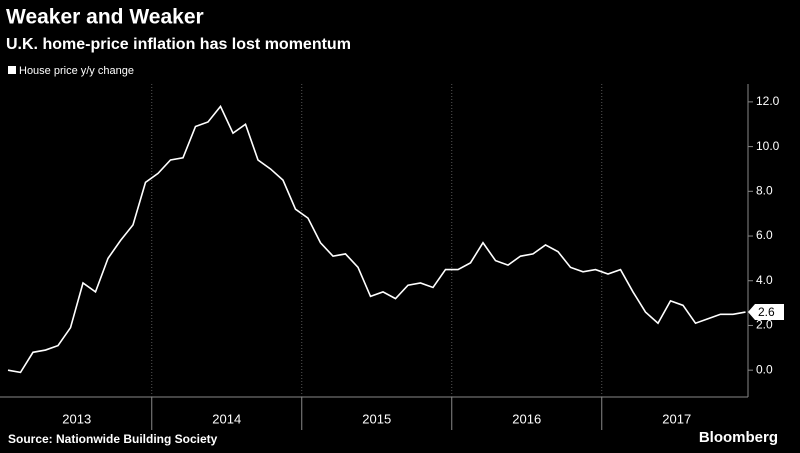 The height and width of the screenshot is (453, 800). What do you see at coordinates (76, 71) in the screenshot?
I see `legend-label: House price y/y change` at bounding box center [76, 71].